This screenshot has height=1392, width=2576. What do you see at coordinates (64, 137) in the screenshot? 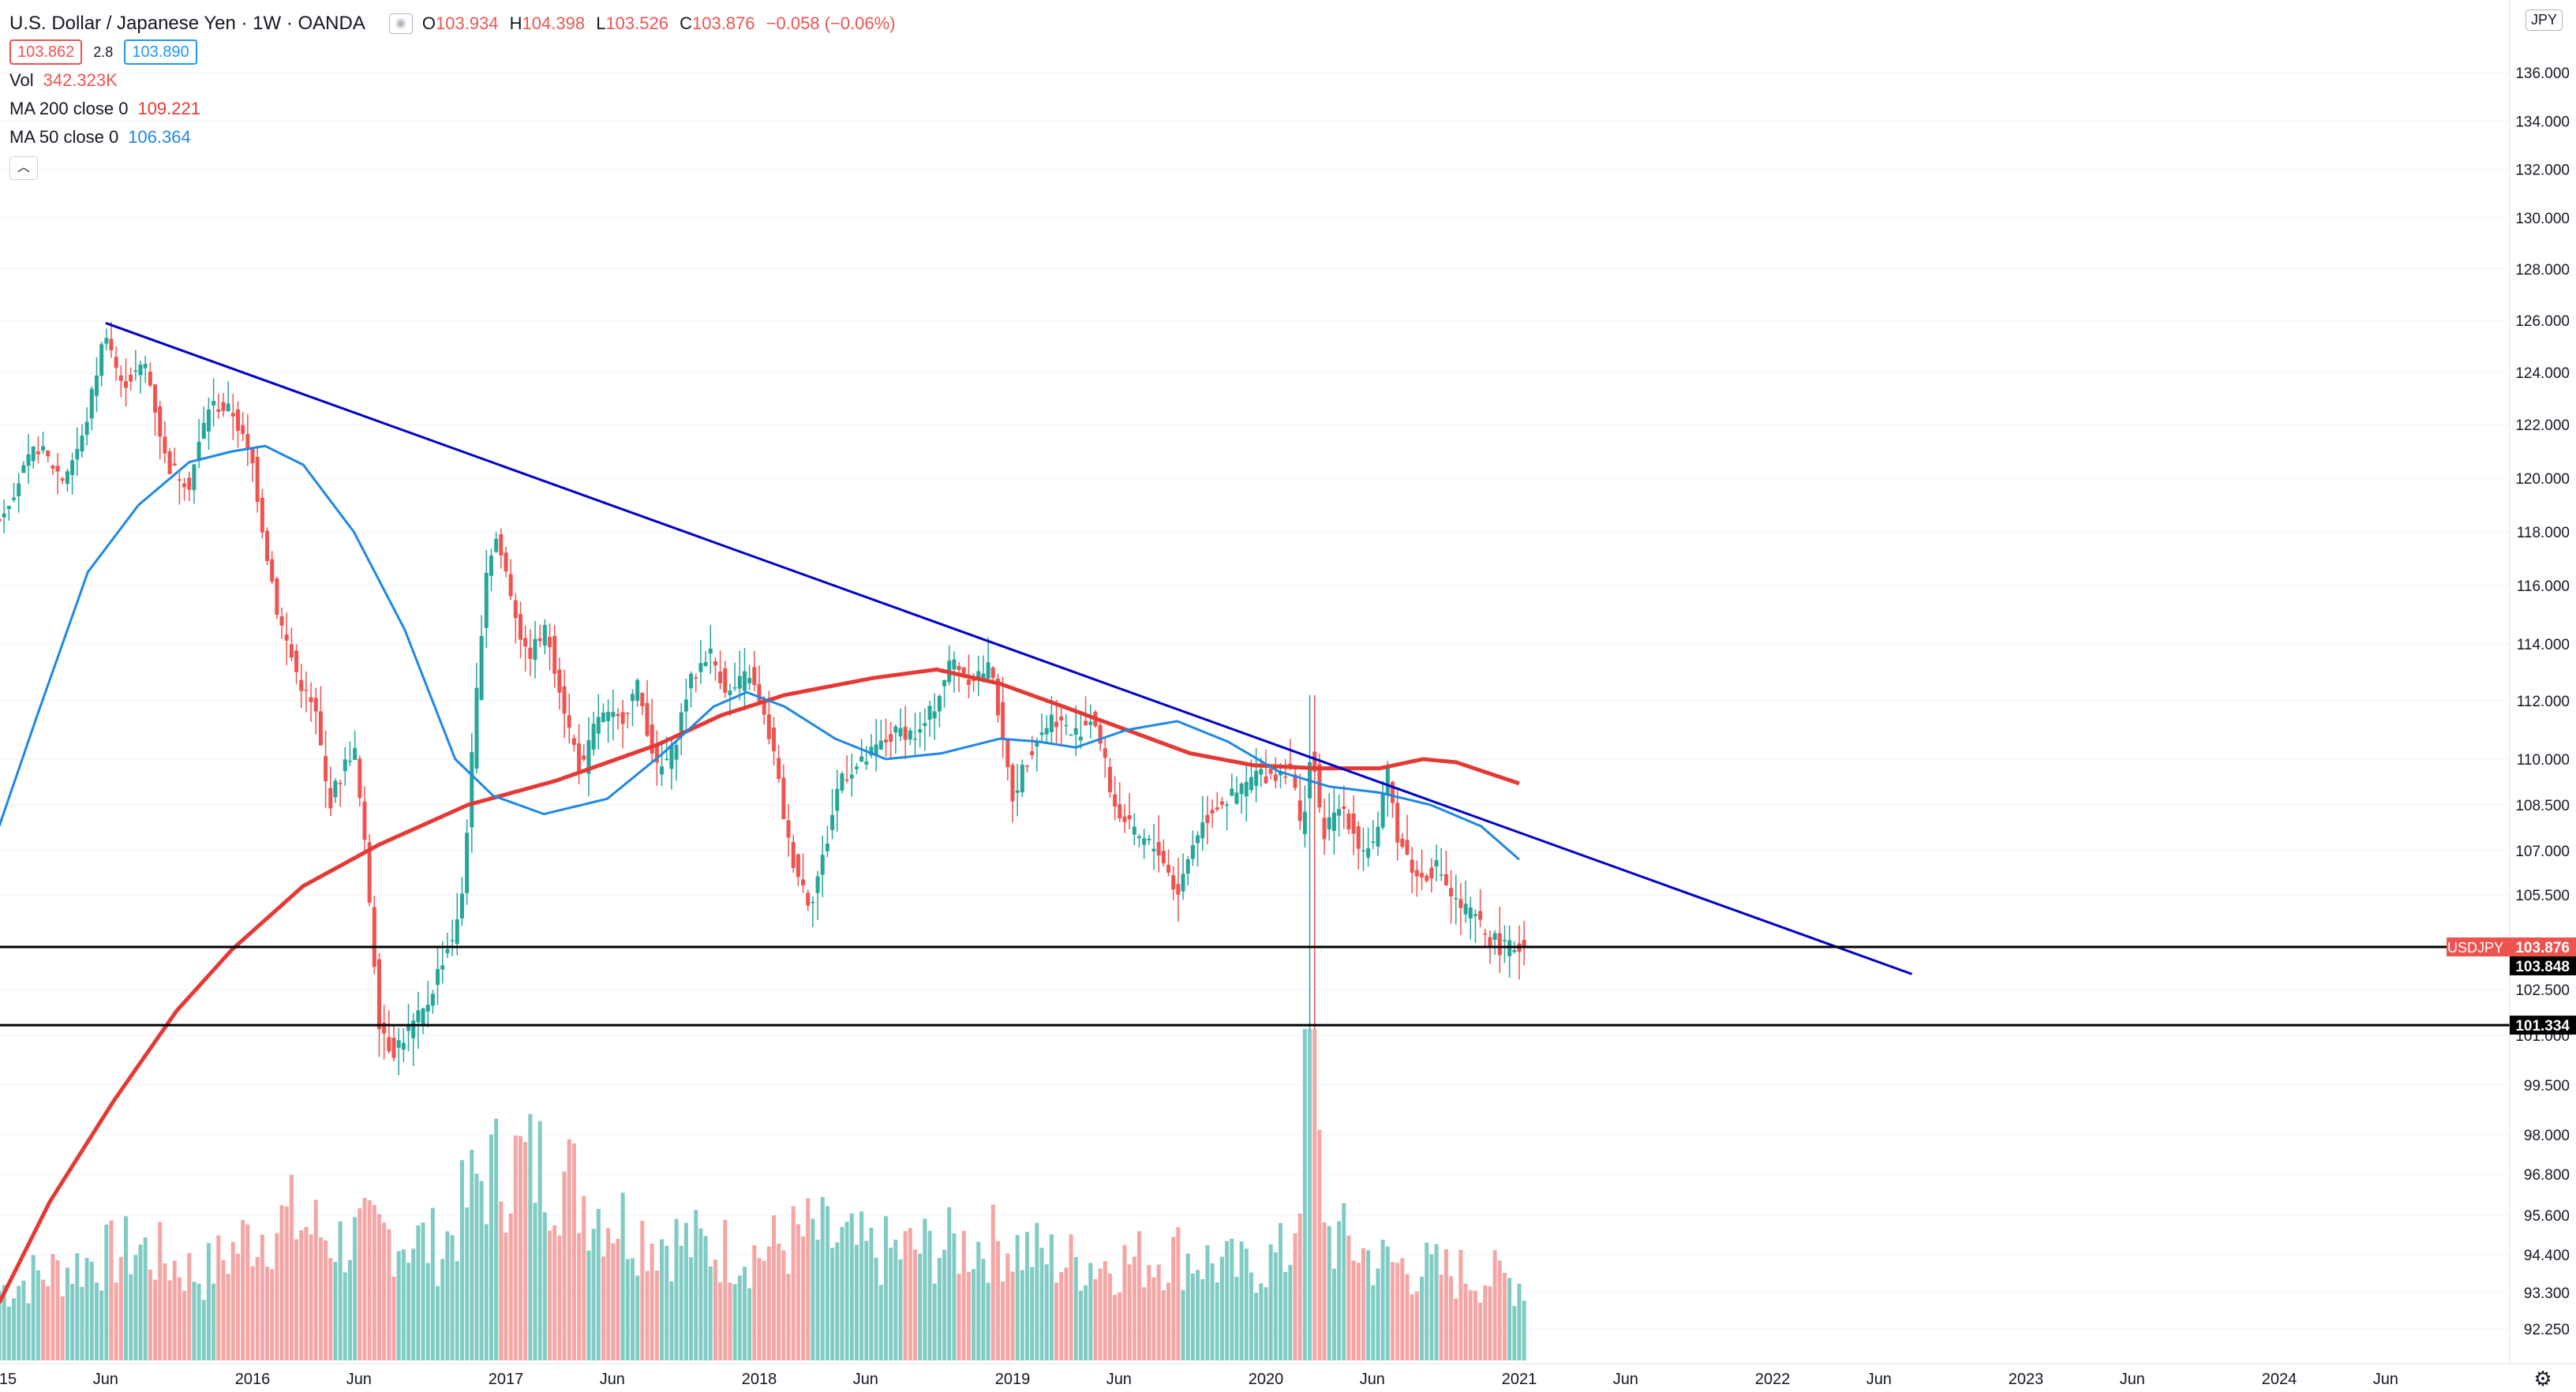
I see `ma50-name: MA 50 close 0` at bounding box center [64, 137].